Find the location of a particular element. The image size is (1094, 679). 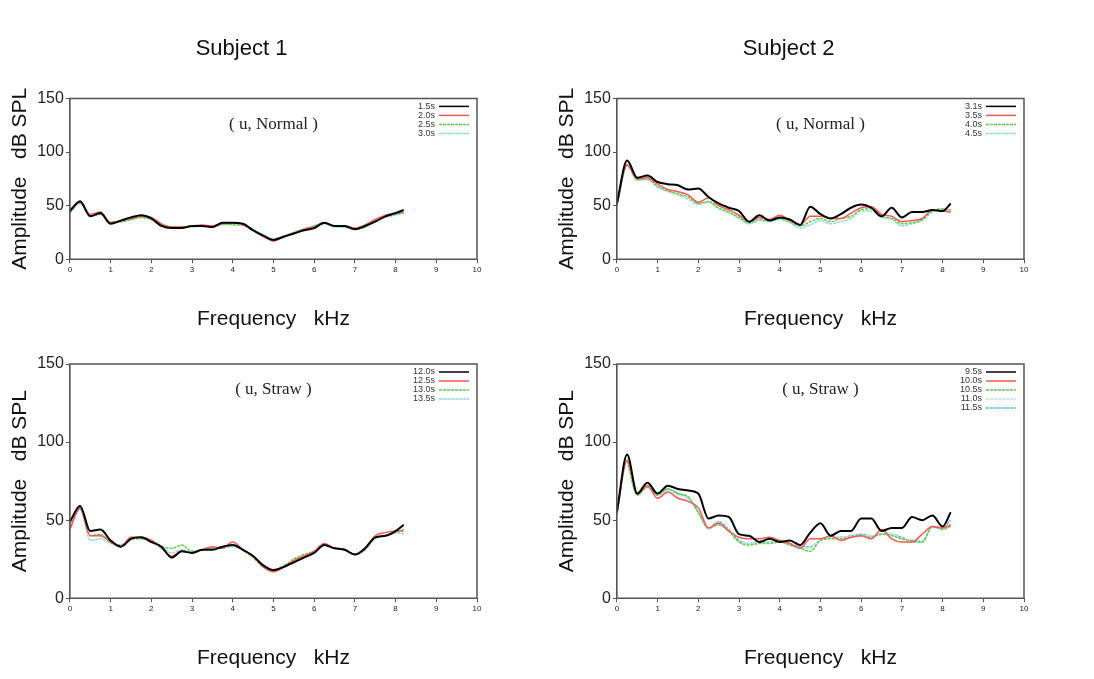

legend-label: 9.5s is located at coordinates (973, 371).